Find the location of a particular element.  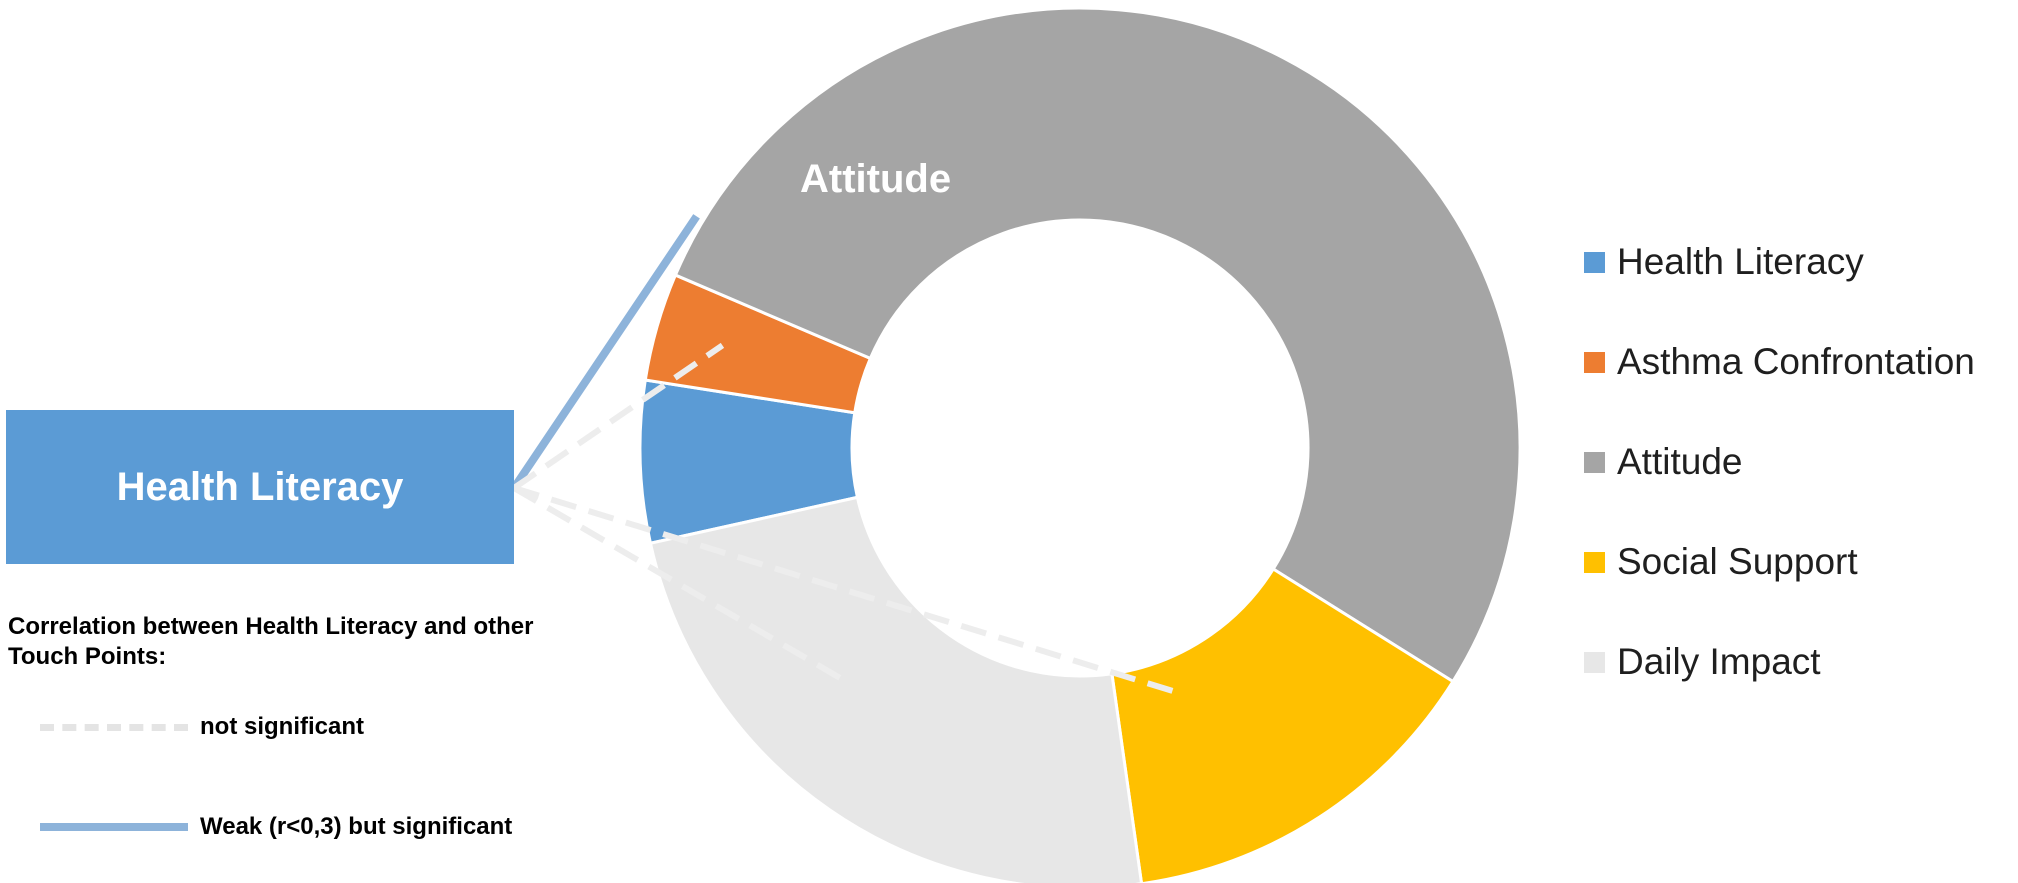

key-not-significant: not significant is located at coordinates (202, 727).